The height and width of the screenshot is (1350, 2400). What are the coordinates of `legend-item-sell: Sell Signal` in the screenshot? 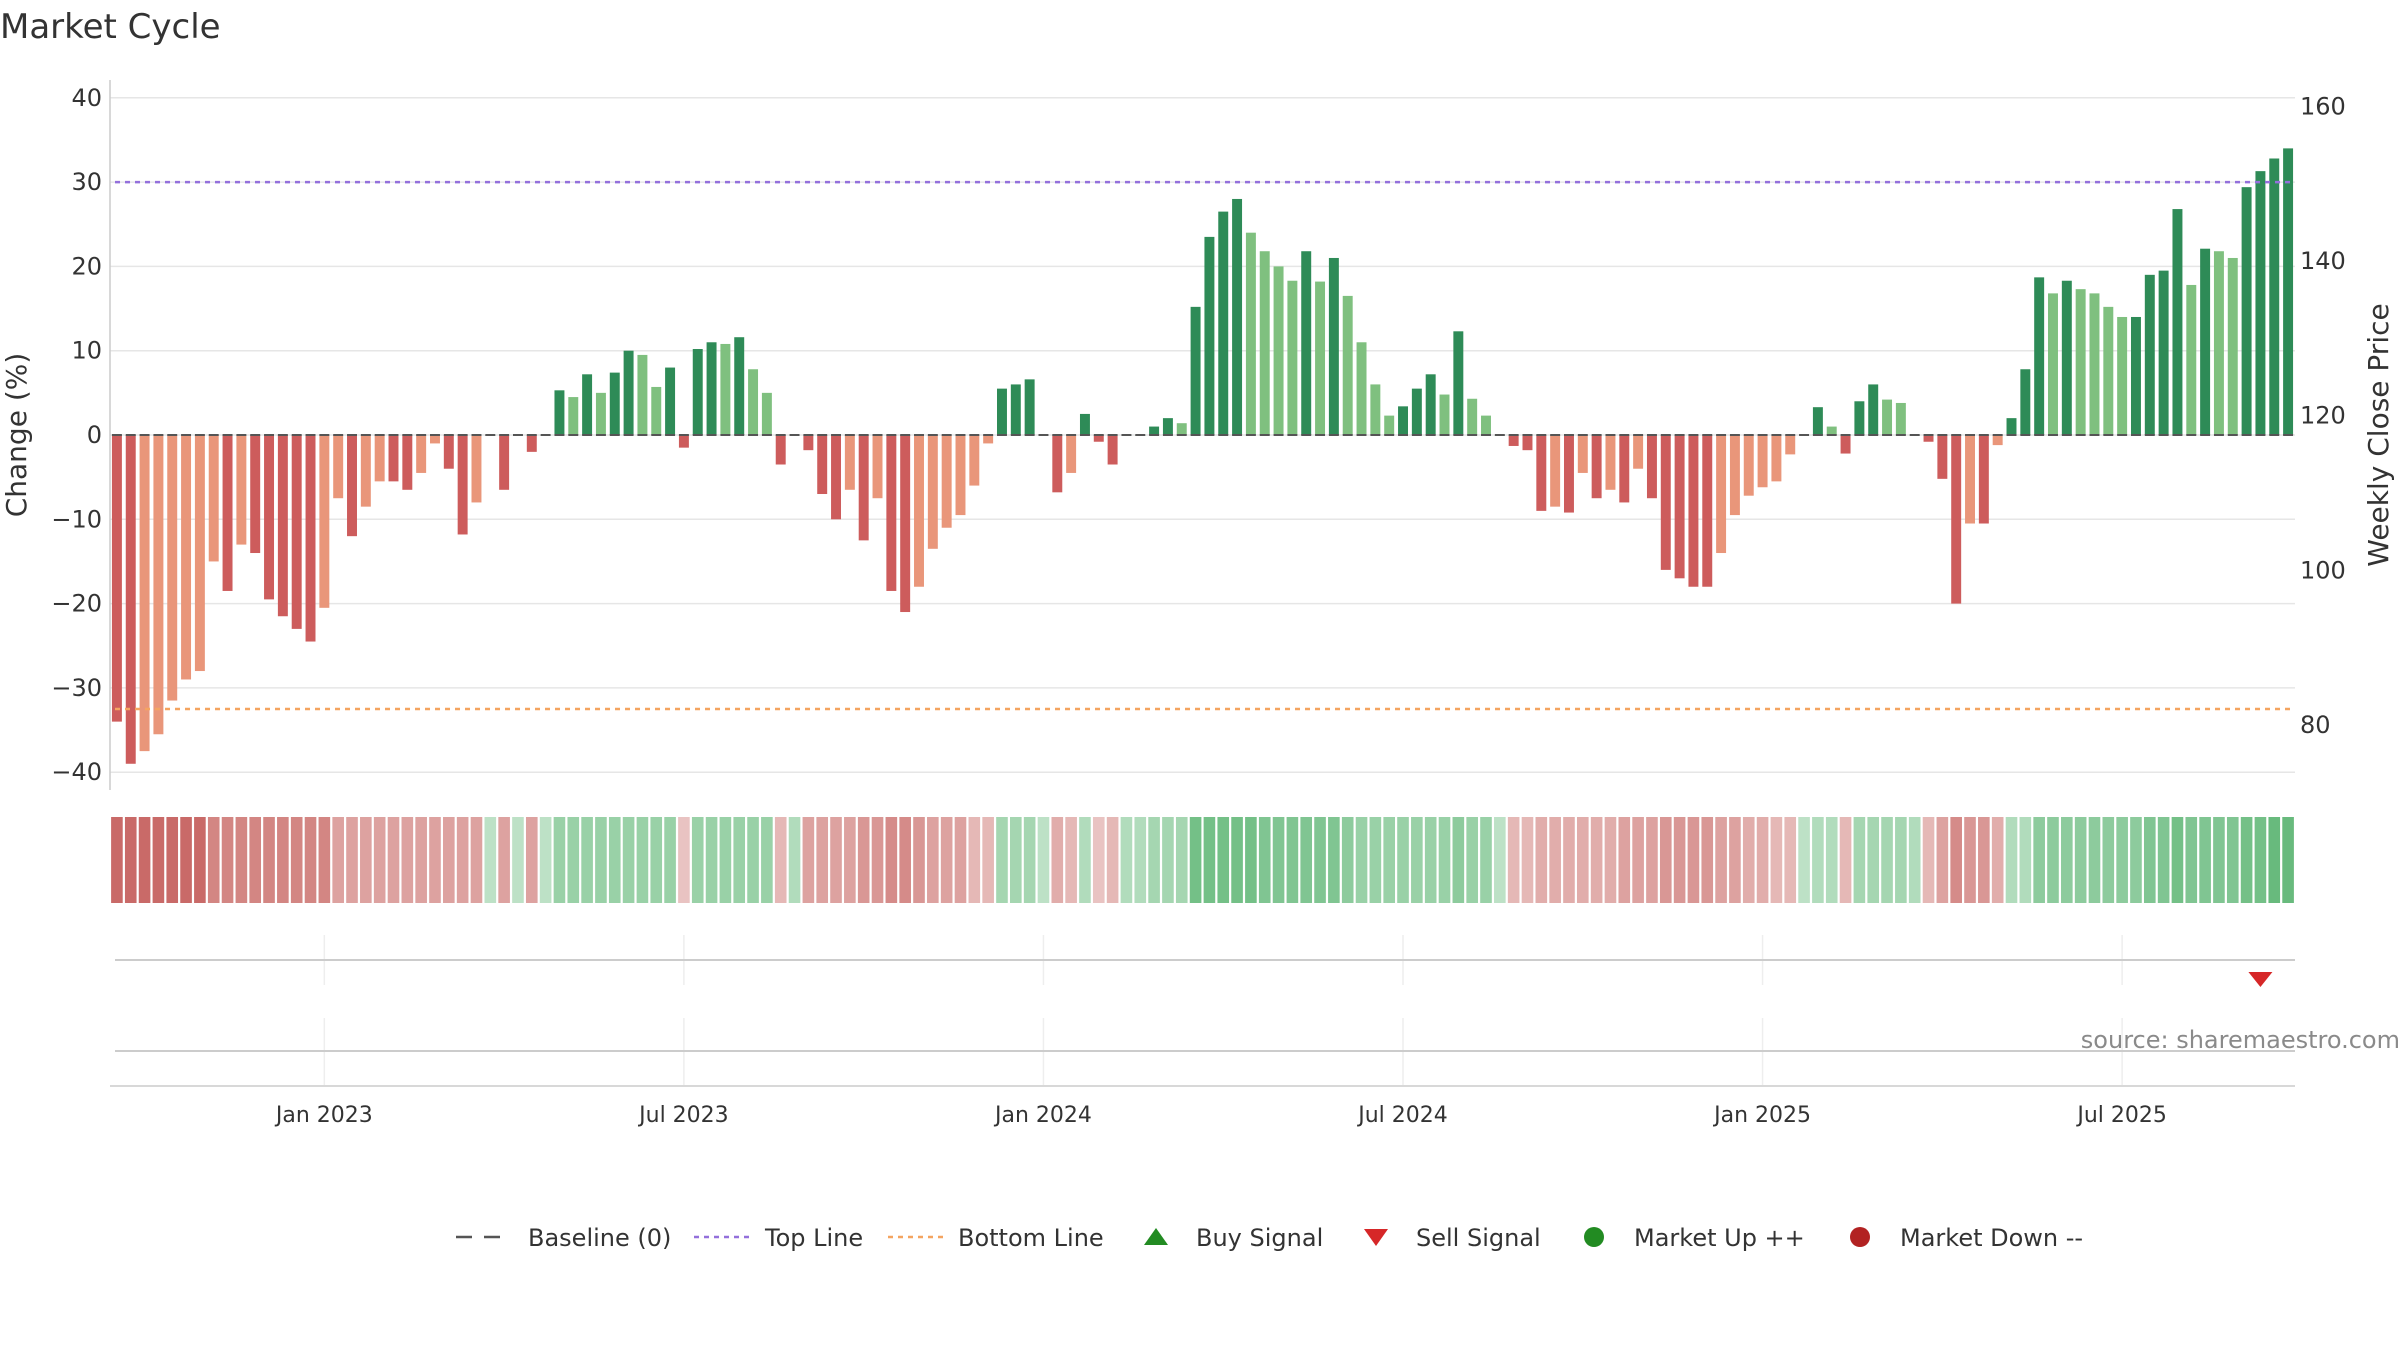 It's located at (1452, 1238).